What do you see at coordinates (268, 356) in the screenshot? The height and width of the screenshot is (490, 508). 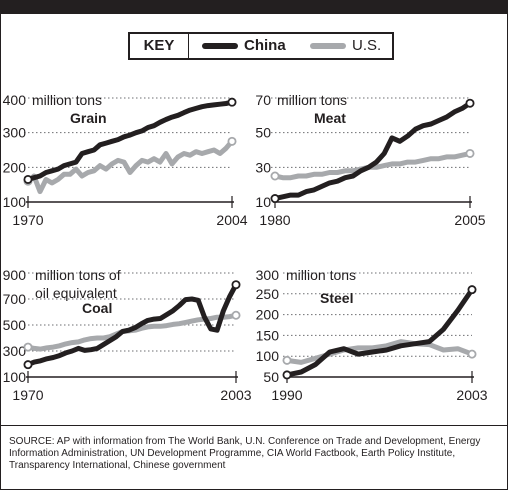 I see `steel-y-tick-label: 100` at bounding box center [268, 356].